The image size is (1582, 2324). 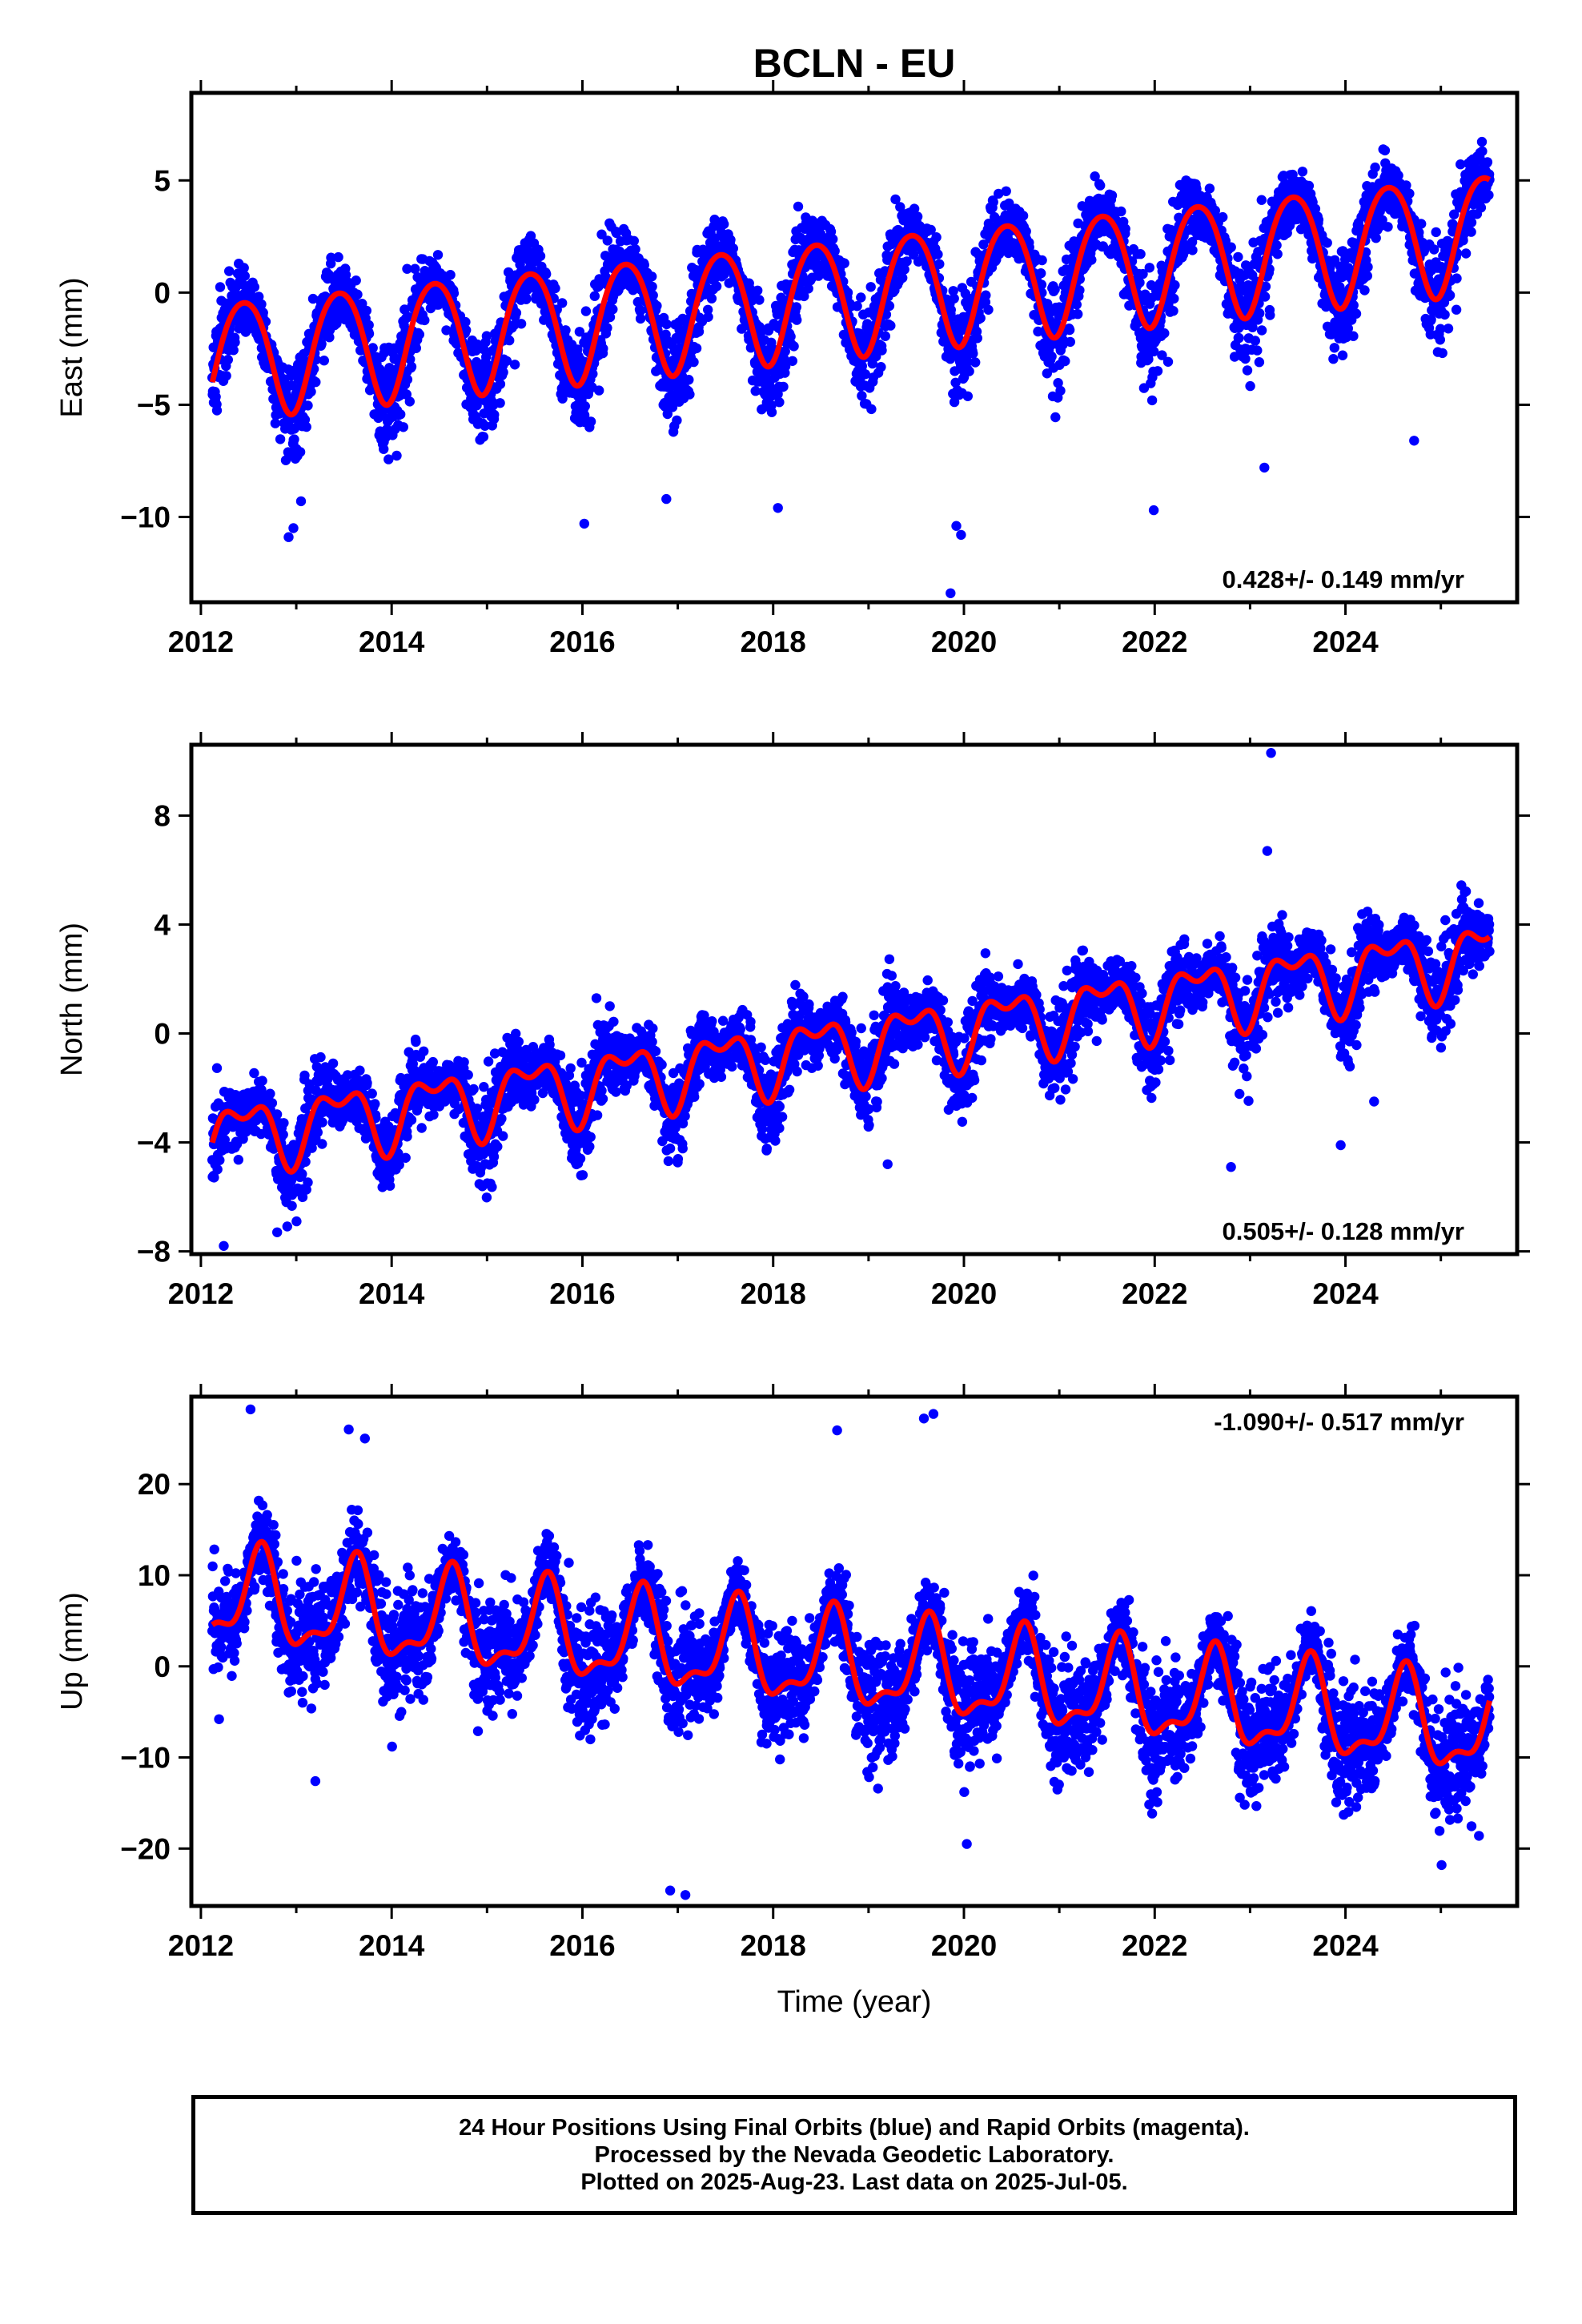 I want to click on outlier-point, so click(x=288, y=537).